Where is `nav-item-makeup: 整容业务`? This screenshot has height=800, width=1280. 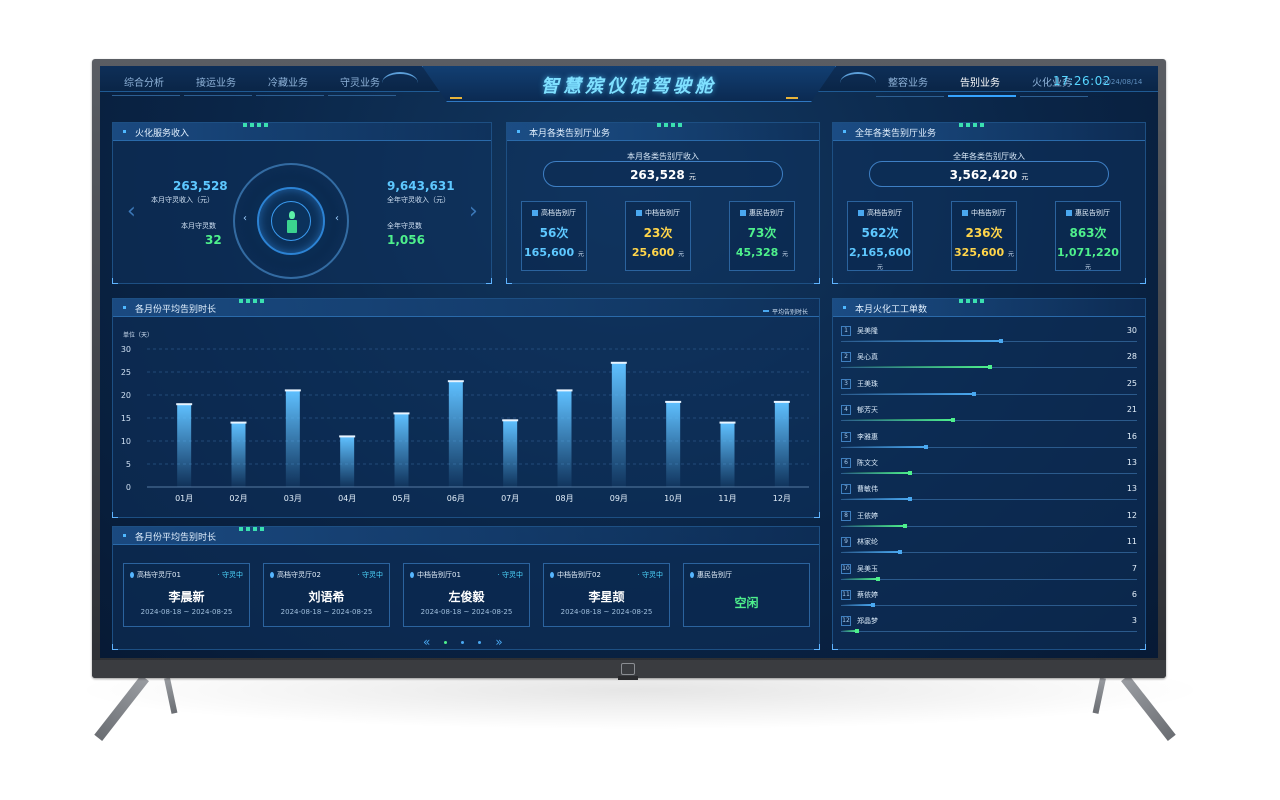 nav-item-makeup: 整容业务 is located at coordinates (910, 85).